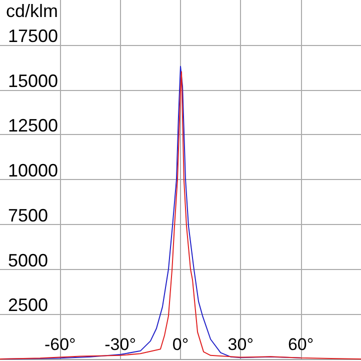 The height and width of the screenshot is (361, 361). What do you see at coordinates (180, 344) in the screenshot?
I see `x-tick-label: 0°` at bounding box center [180, 344].